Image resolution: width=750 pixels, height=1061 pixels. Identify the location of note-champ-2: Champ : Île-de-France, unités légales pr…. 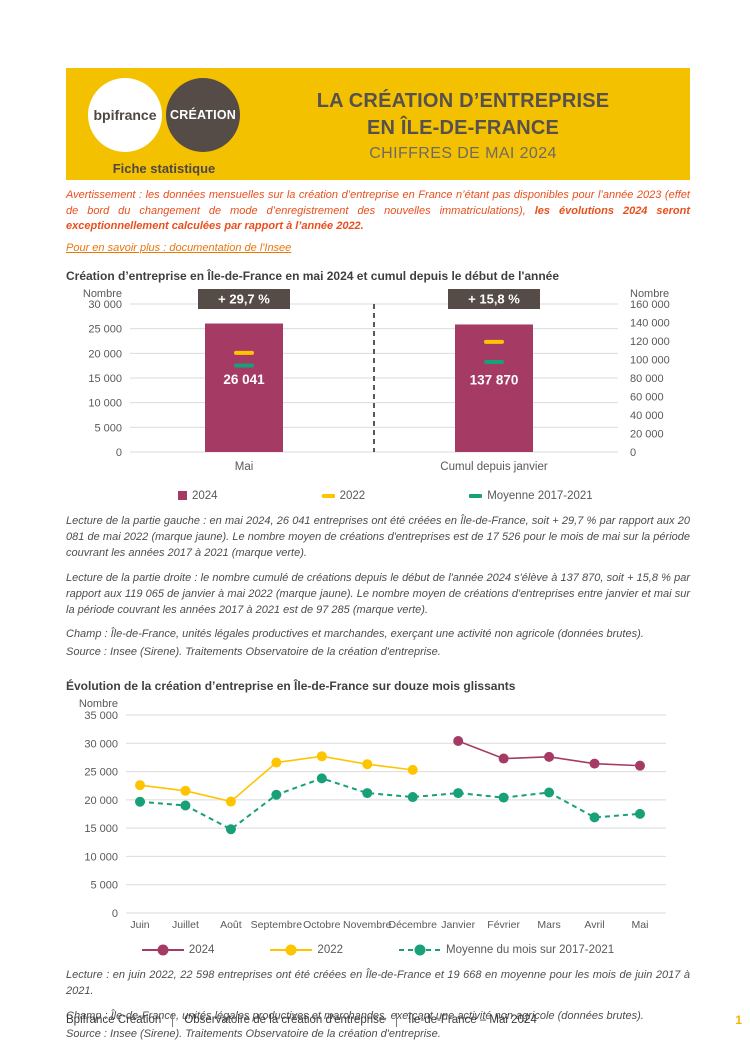
(355, 1016).